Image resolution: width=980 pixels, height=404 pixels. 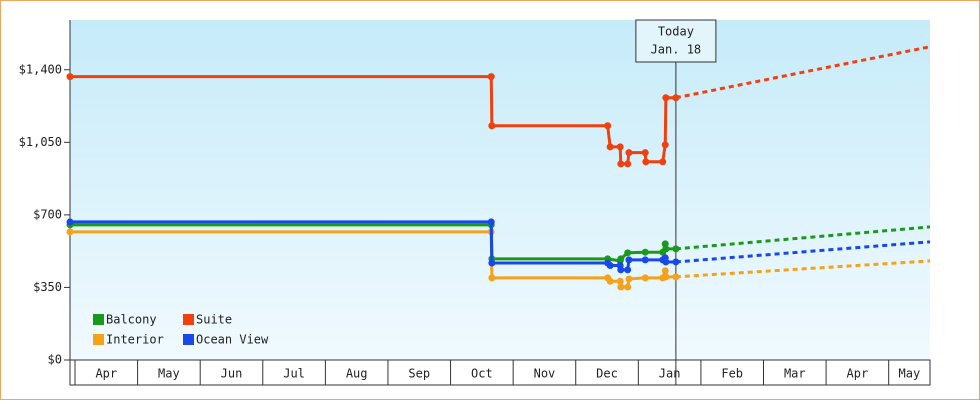 What do you see at coordinates (676, 32) in the screenshot?
I see `today-label: Today` at bounding box center [676, 32].